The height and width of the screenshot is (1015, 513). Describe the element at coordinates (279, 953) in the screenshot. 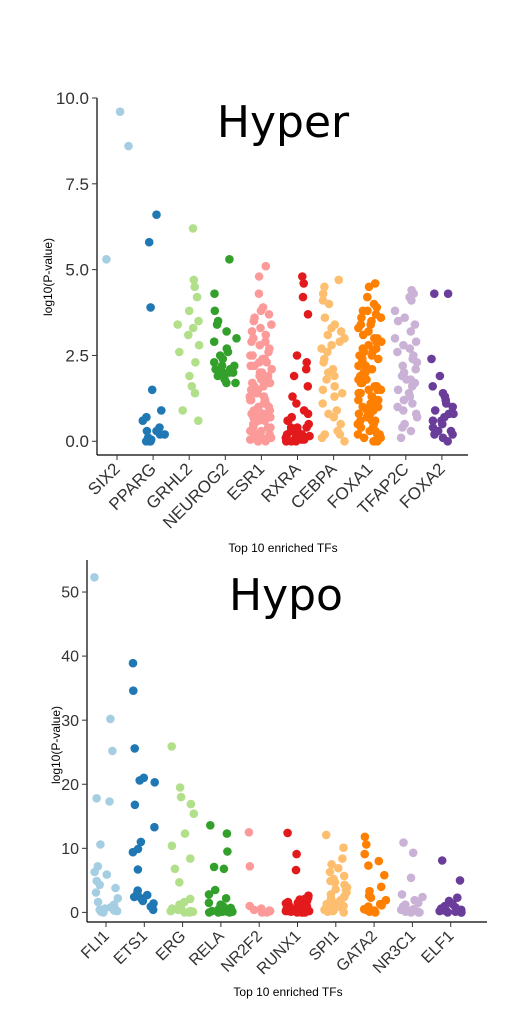

I see `hypo-x-tick-label-runx1: RUNX1` at that location.